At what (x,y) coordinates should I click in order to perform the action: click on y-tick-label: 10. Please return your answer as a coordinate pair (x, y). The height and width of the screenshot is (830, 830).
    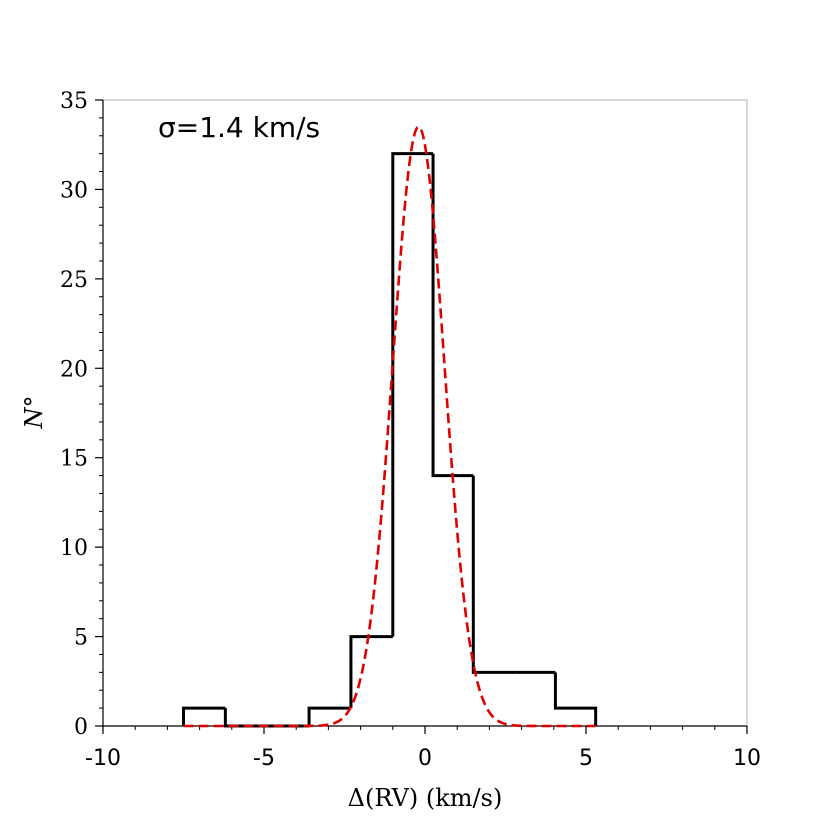
    Looking at the image, I should click on (74, 548).